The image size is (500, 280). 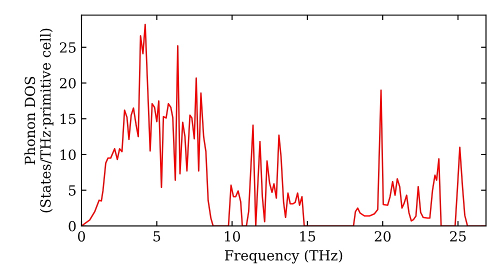 I want to click on y-tick-label: 10, so click(x=68, y=154).